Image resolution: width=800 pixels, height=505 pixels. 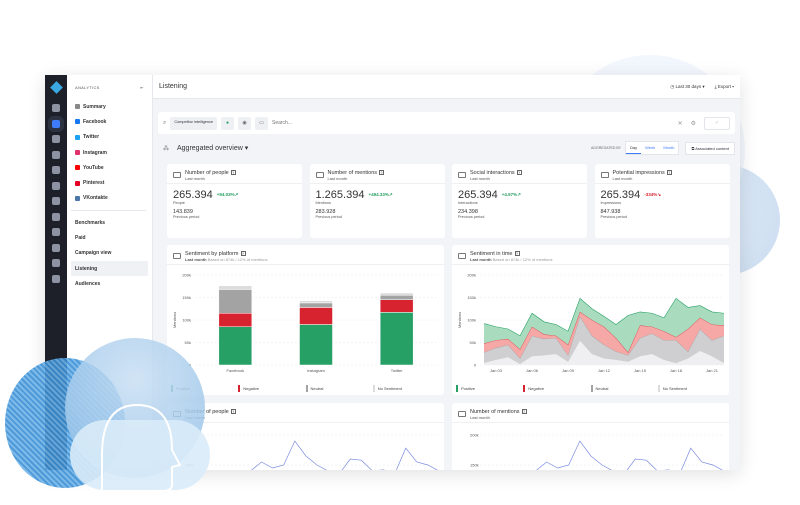 What do you see at coordinates (56, 170) in the screenshot?
I see `calendar-icon` at bounding box center [56, 170].